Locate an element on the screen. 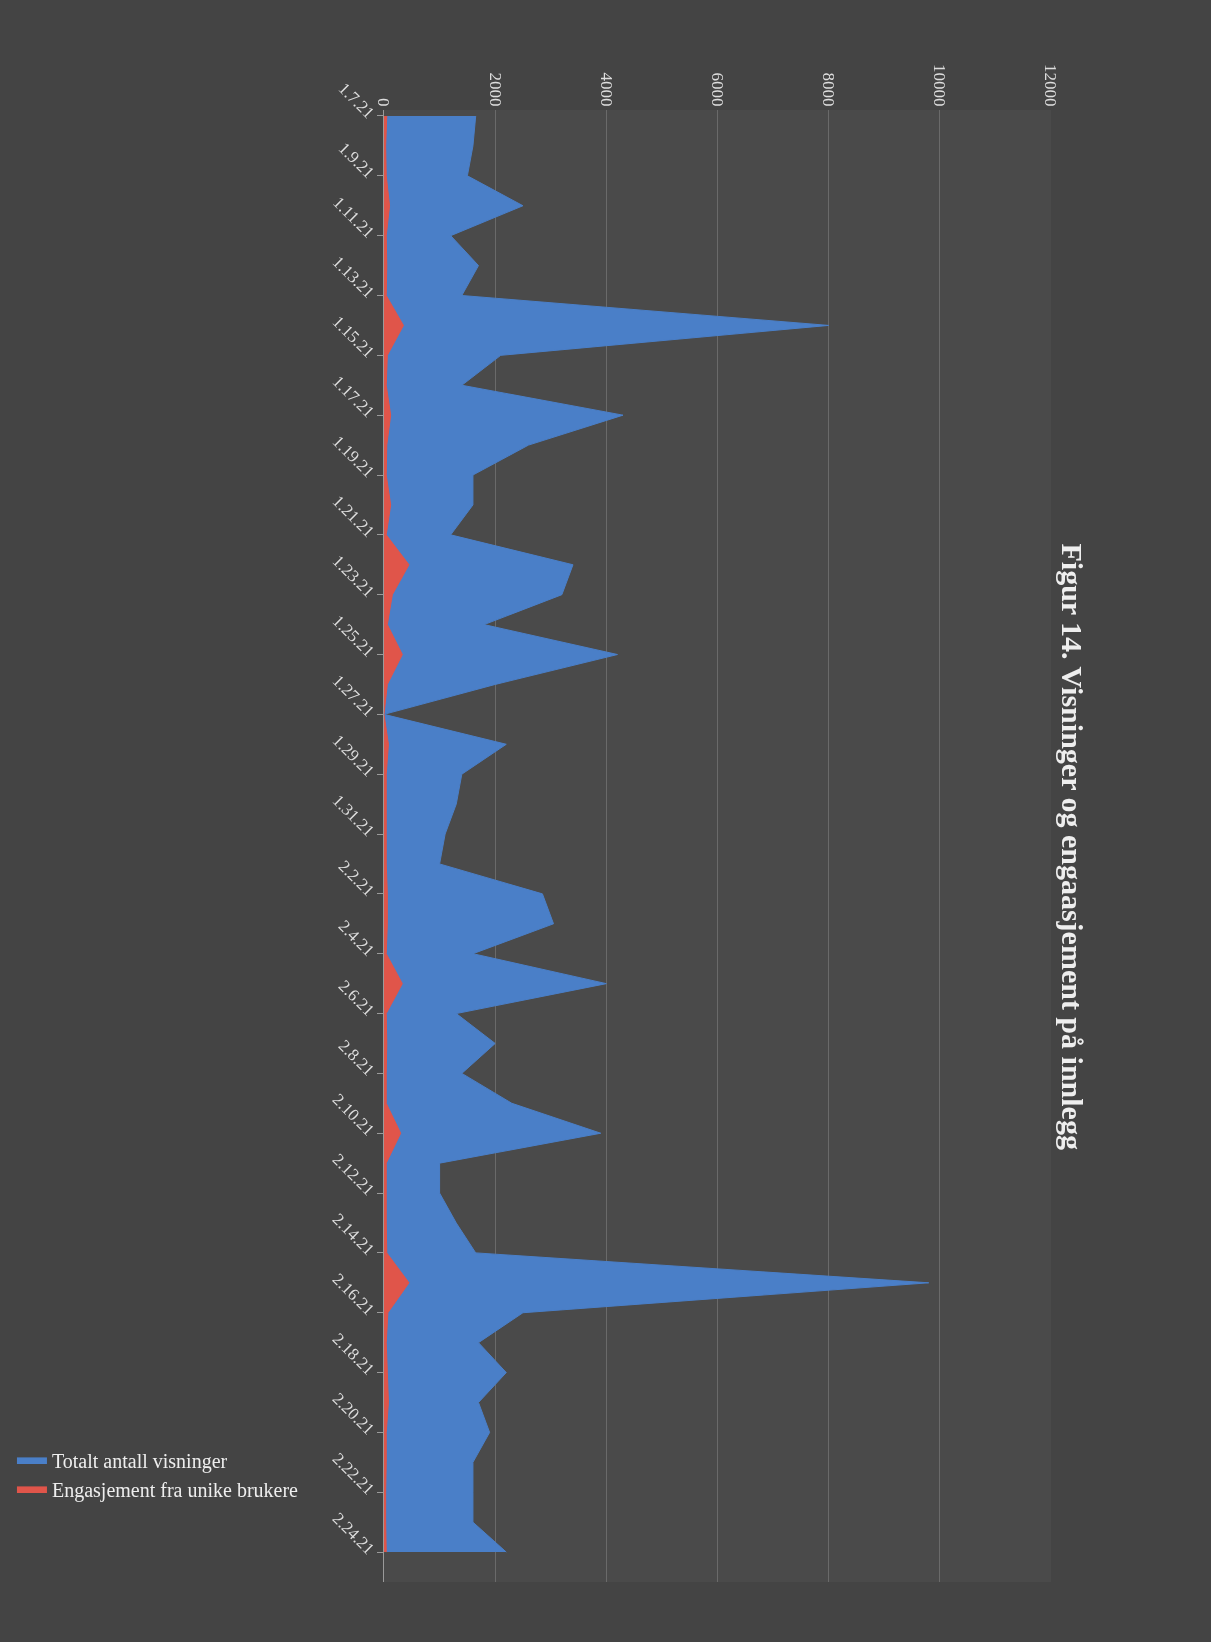 Image resolution: width=1211 pixels, height=1642 pixels. x-tick-label: 10000 is located at coordinates (940, 85).